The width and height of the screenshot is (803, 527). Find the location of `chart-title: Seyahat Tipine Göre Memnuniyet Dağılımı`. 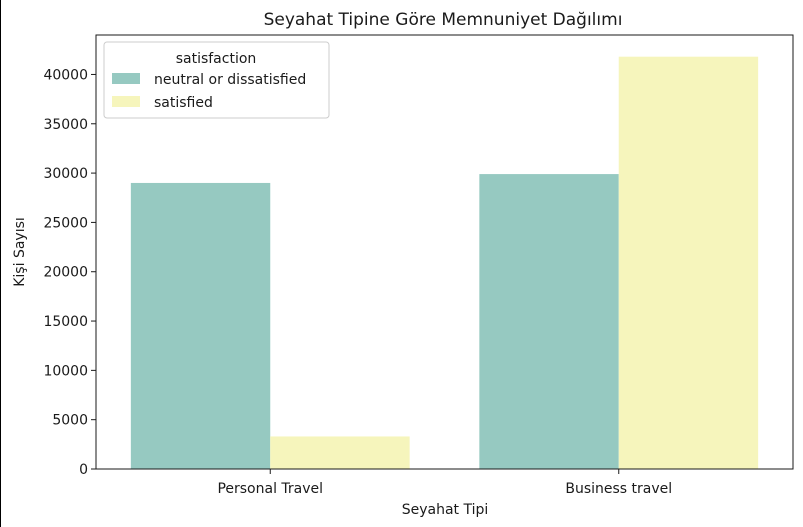

chart-title: Seyahat Tipine Göre Memnuniyet Dağılımı is located at coordinates (443, 20).